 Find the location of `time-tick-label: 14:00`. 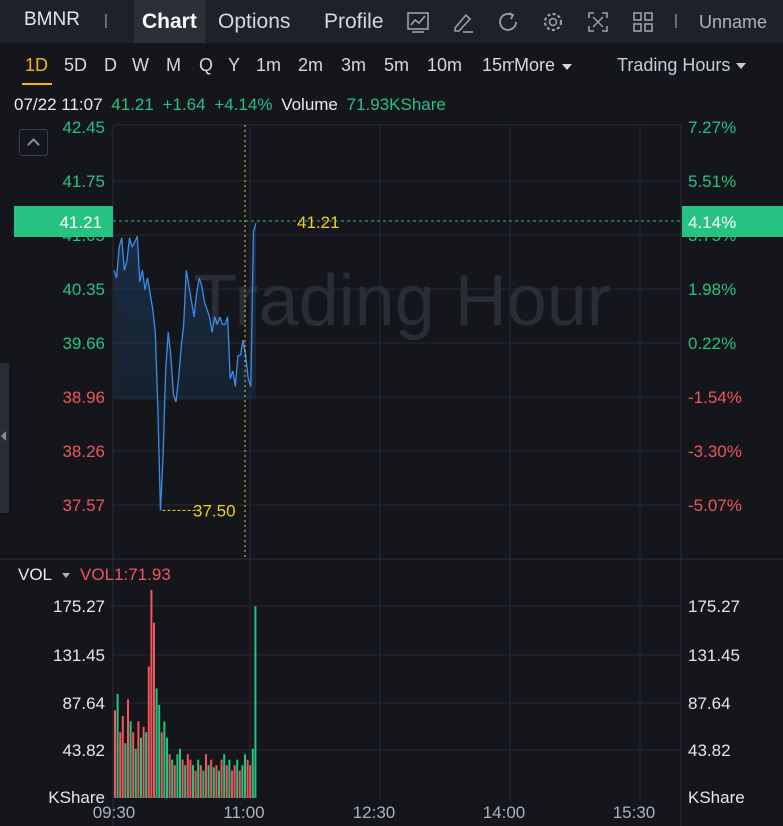

time-tick-label: 14:00 is located at coordinates (504, 812).